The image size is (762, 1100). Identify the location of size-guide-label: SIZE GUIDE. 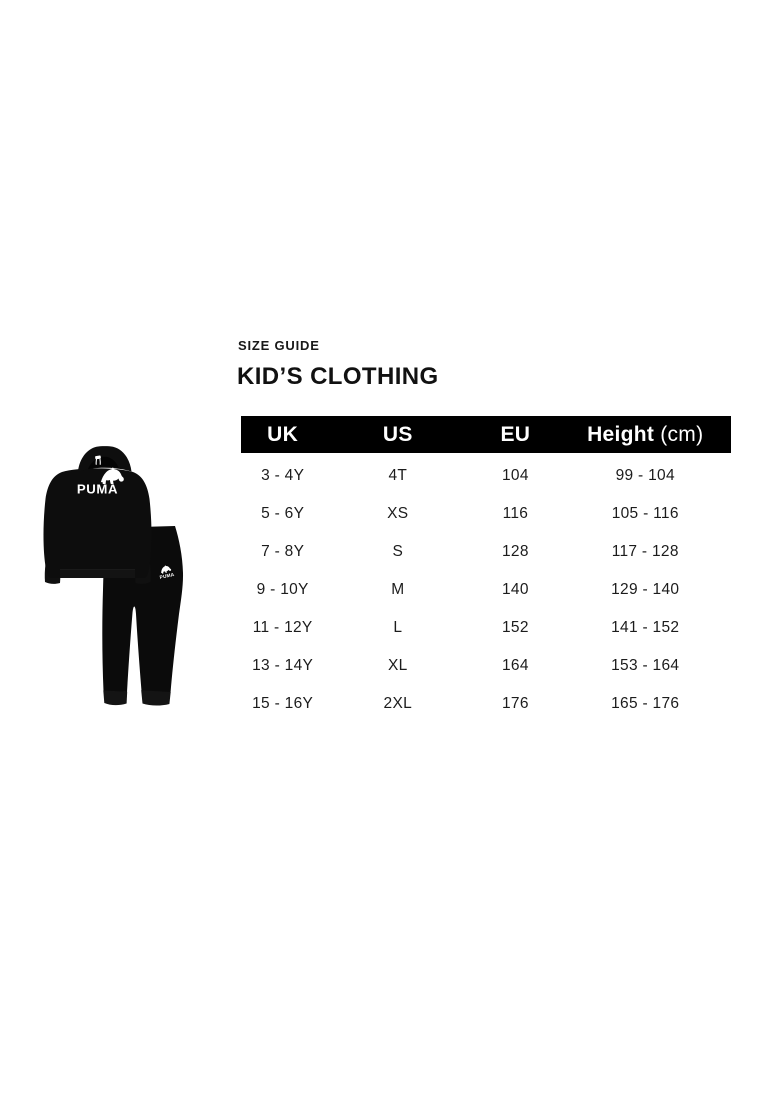
(279, 345).